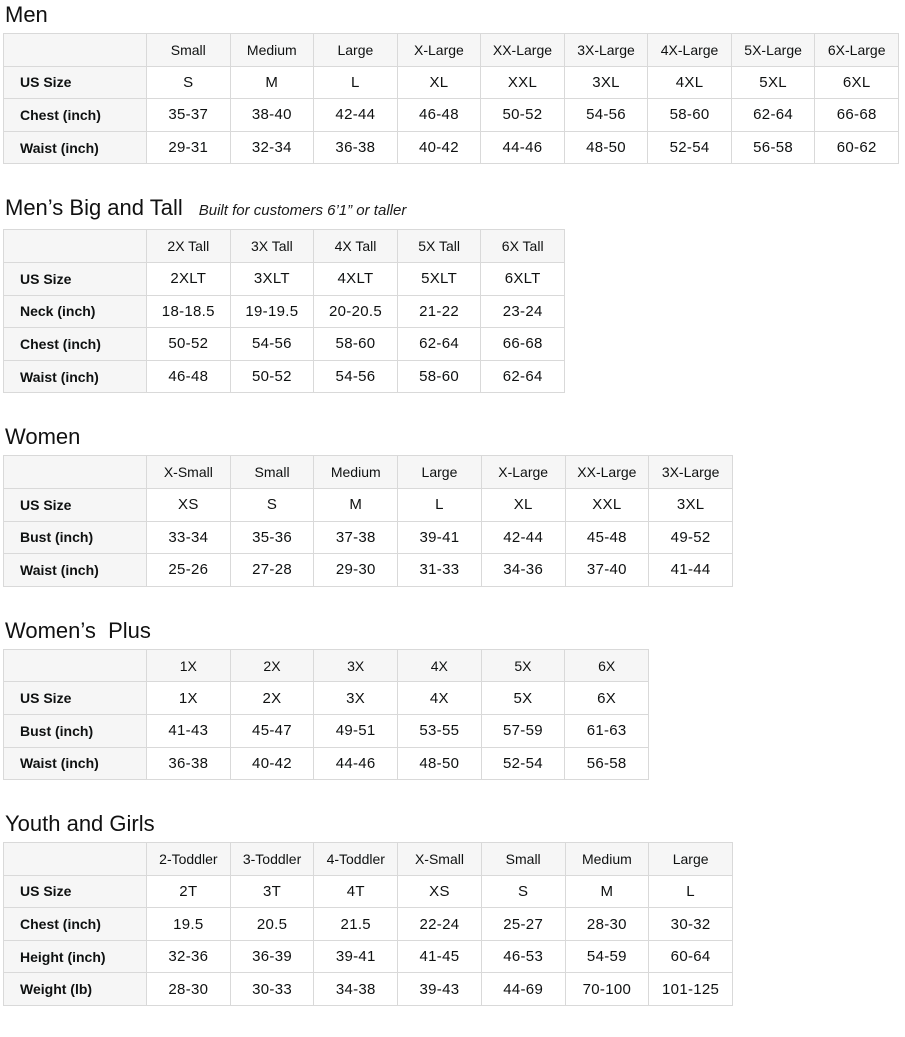 The height and width of the screenshot is (1037, 905). I want to click on size-value-cell: 3T, so click(272, 891).